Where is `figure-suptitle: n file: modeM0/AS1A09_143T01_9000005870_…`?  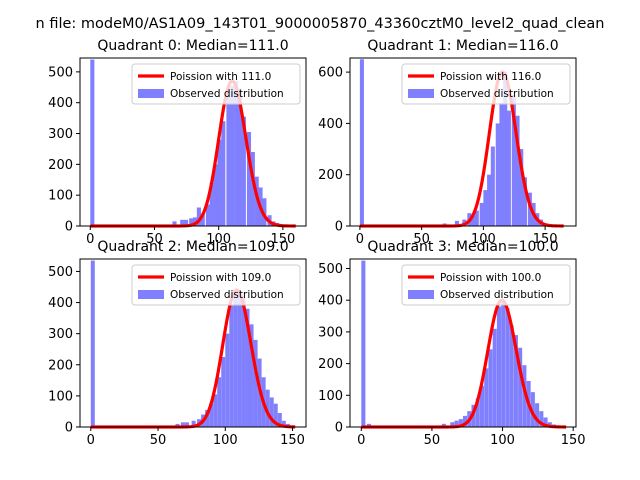
figure-suptitle: n file: modeM0/AS1A09_143T01_9000005870_… is located at coordinates (320, 24).